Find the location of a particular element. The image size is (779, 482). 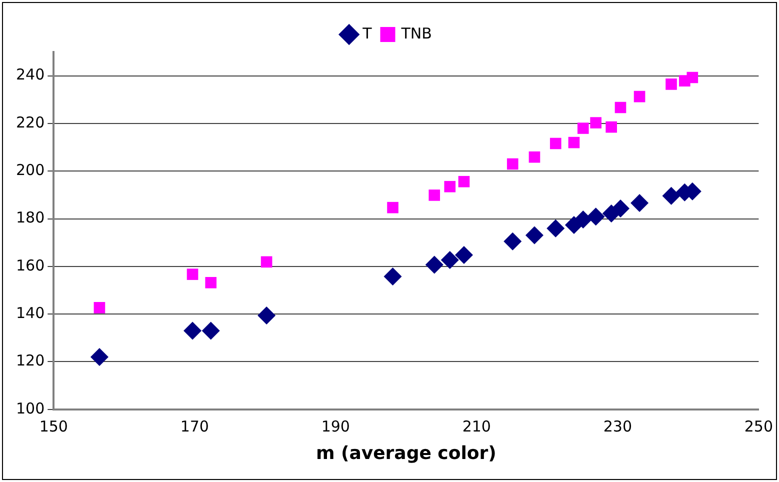

y-tick-label: 240 is located at coordinates (30, 75).